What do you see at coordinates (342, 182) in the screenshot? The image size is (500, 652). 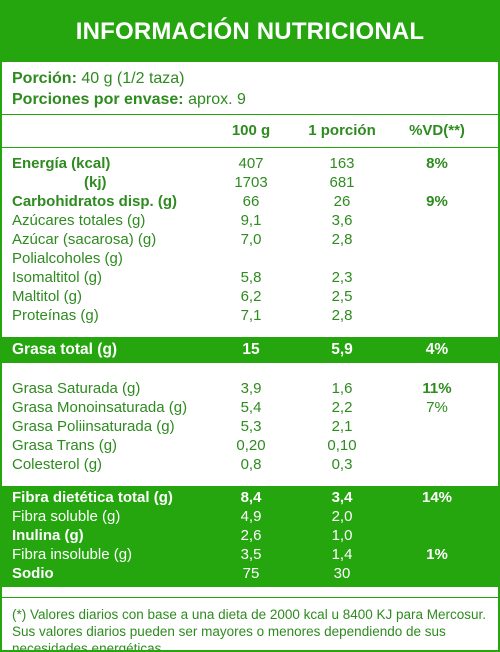 I see `value-portion: 681` at bounding box center [342, 182].